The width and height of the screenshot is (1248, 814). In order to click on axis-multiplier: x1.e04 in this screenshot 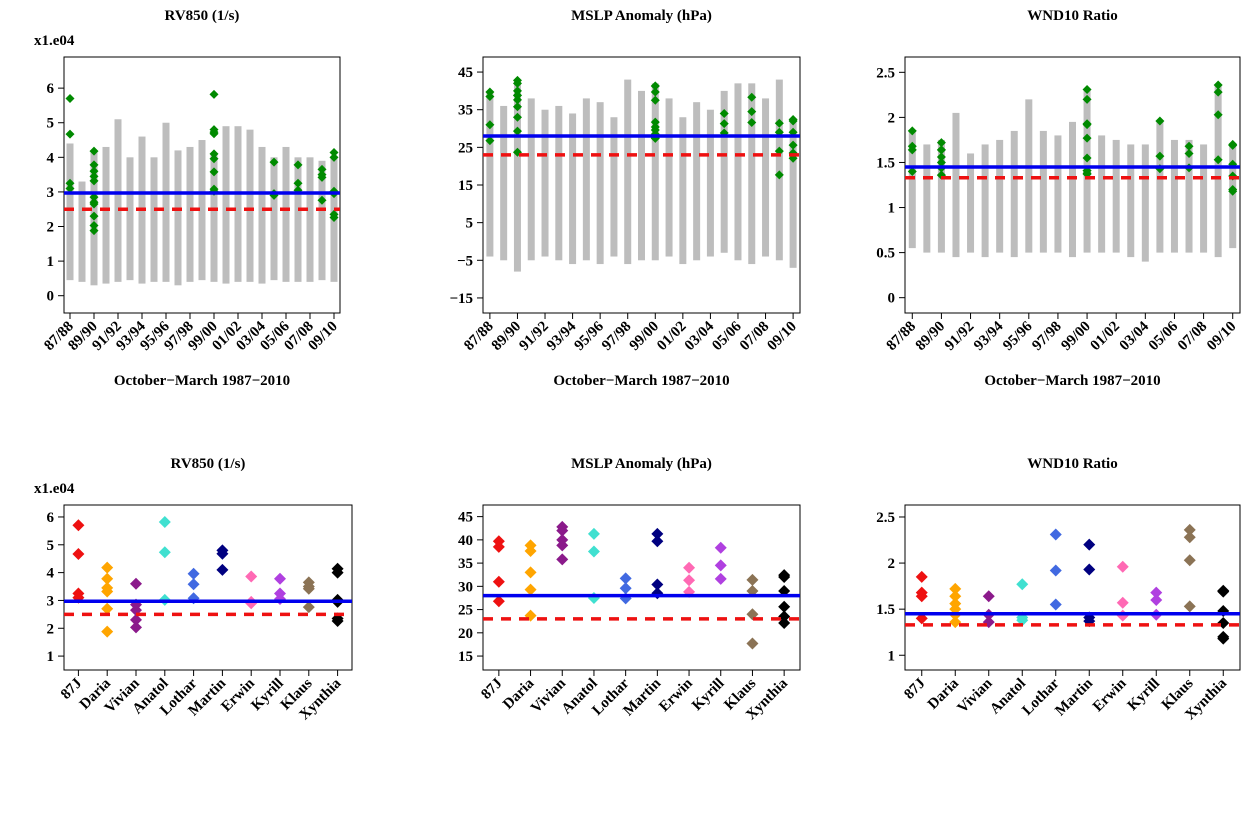, I will do `click(54, 489)`.